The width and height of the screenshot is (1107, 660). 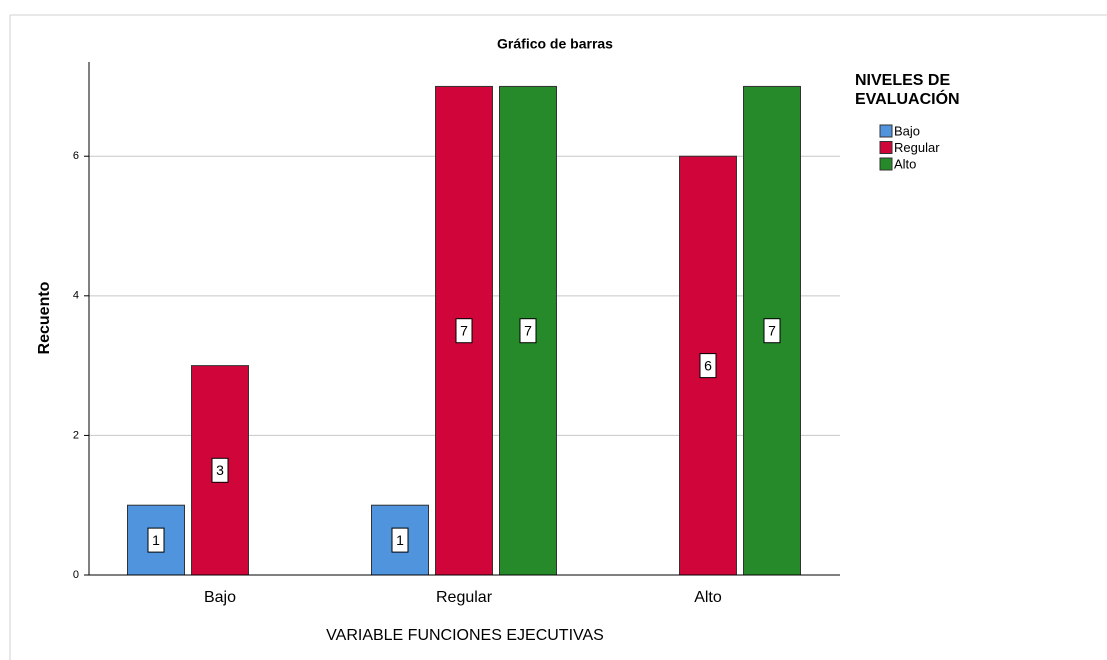 I want to click on y-tick-label: 6, so click(x=76, y=156).